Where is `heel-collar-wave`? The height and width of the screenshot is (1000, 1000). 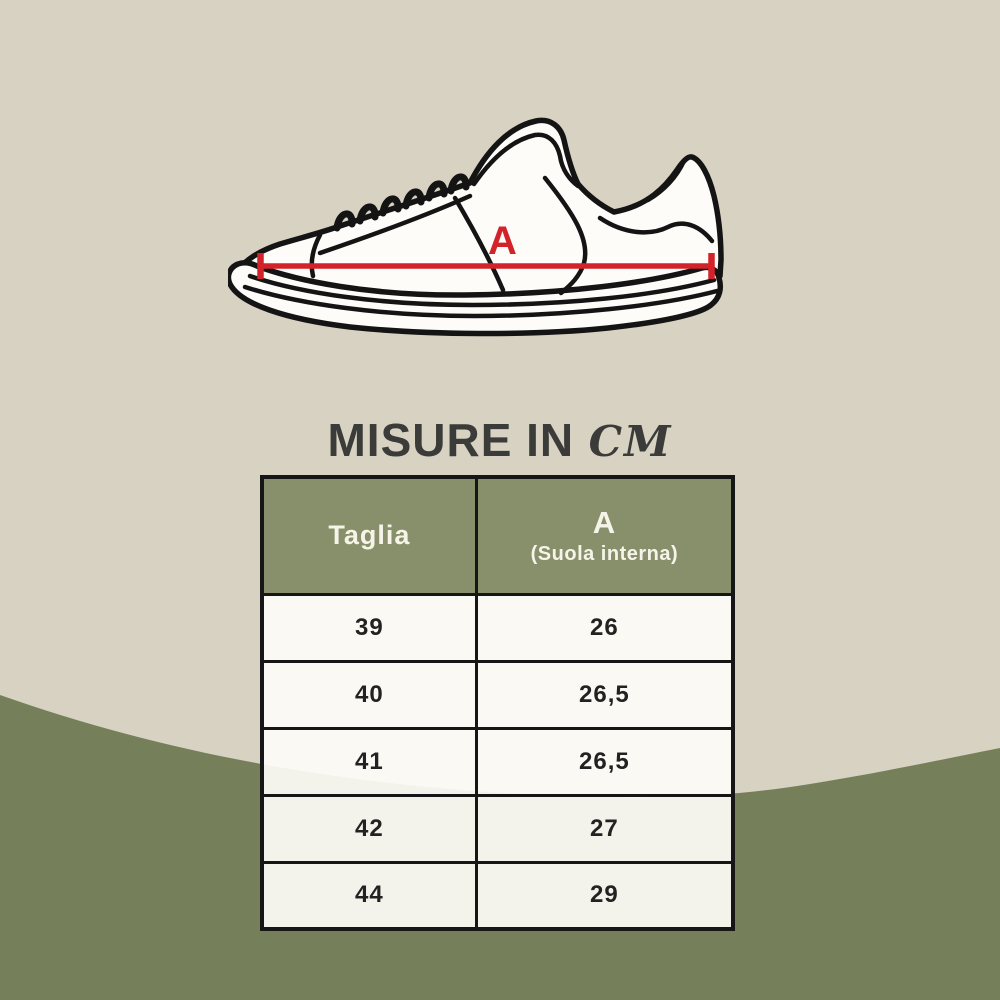
heel-collar-wave is located at coordinates (656, 229).